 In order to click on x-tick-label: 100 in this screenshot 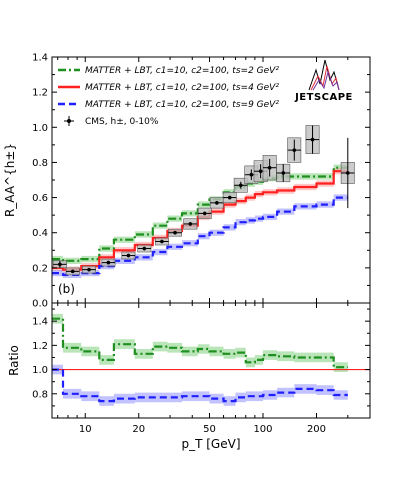, I will do `click(262, 429)`.